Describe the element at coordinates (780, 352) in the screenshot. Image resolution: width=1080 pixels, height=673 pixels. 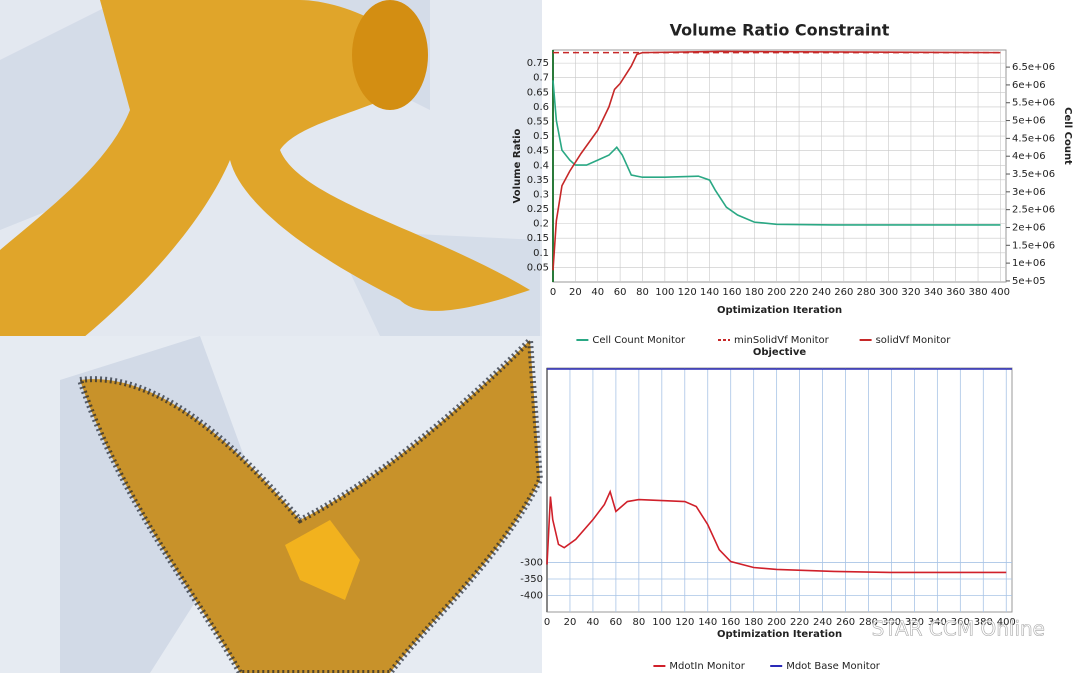
I see `chart-title: Objective` at that location.